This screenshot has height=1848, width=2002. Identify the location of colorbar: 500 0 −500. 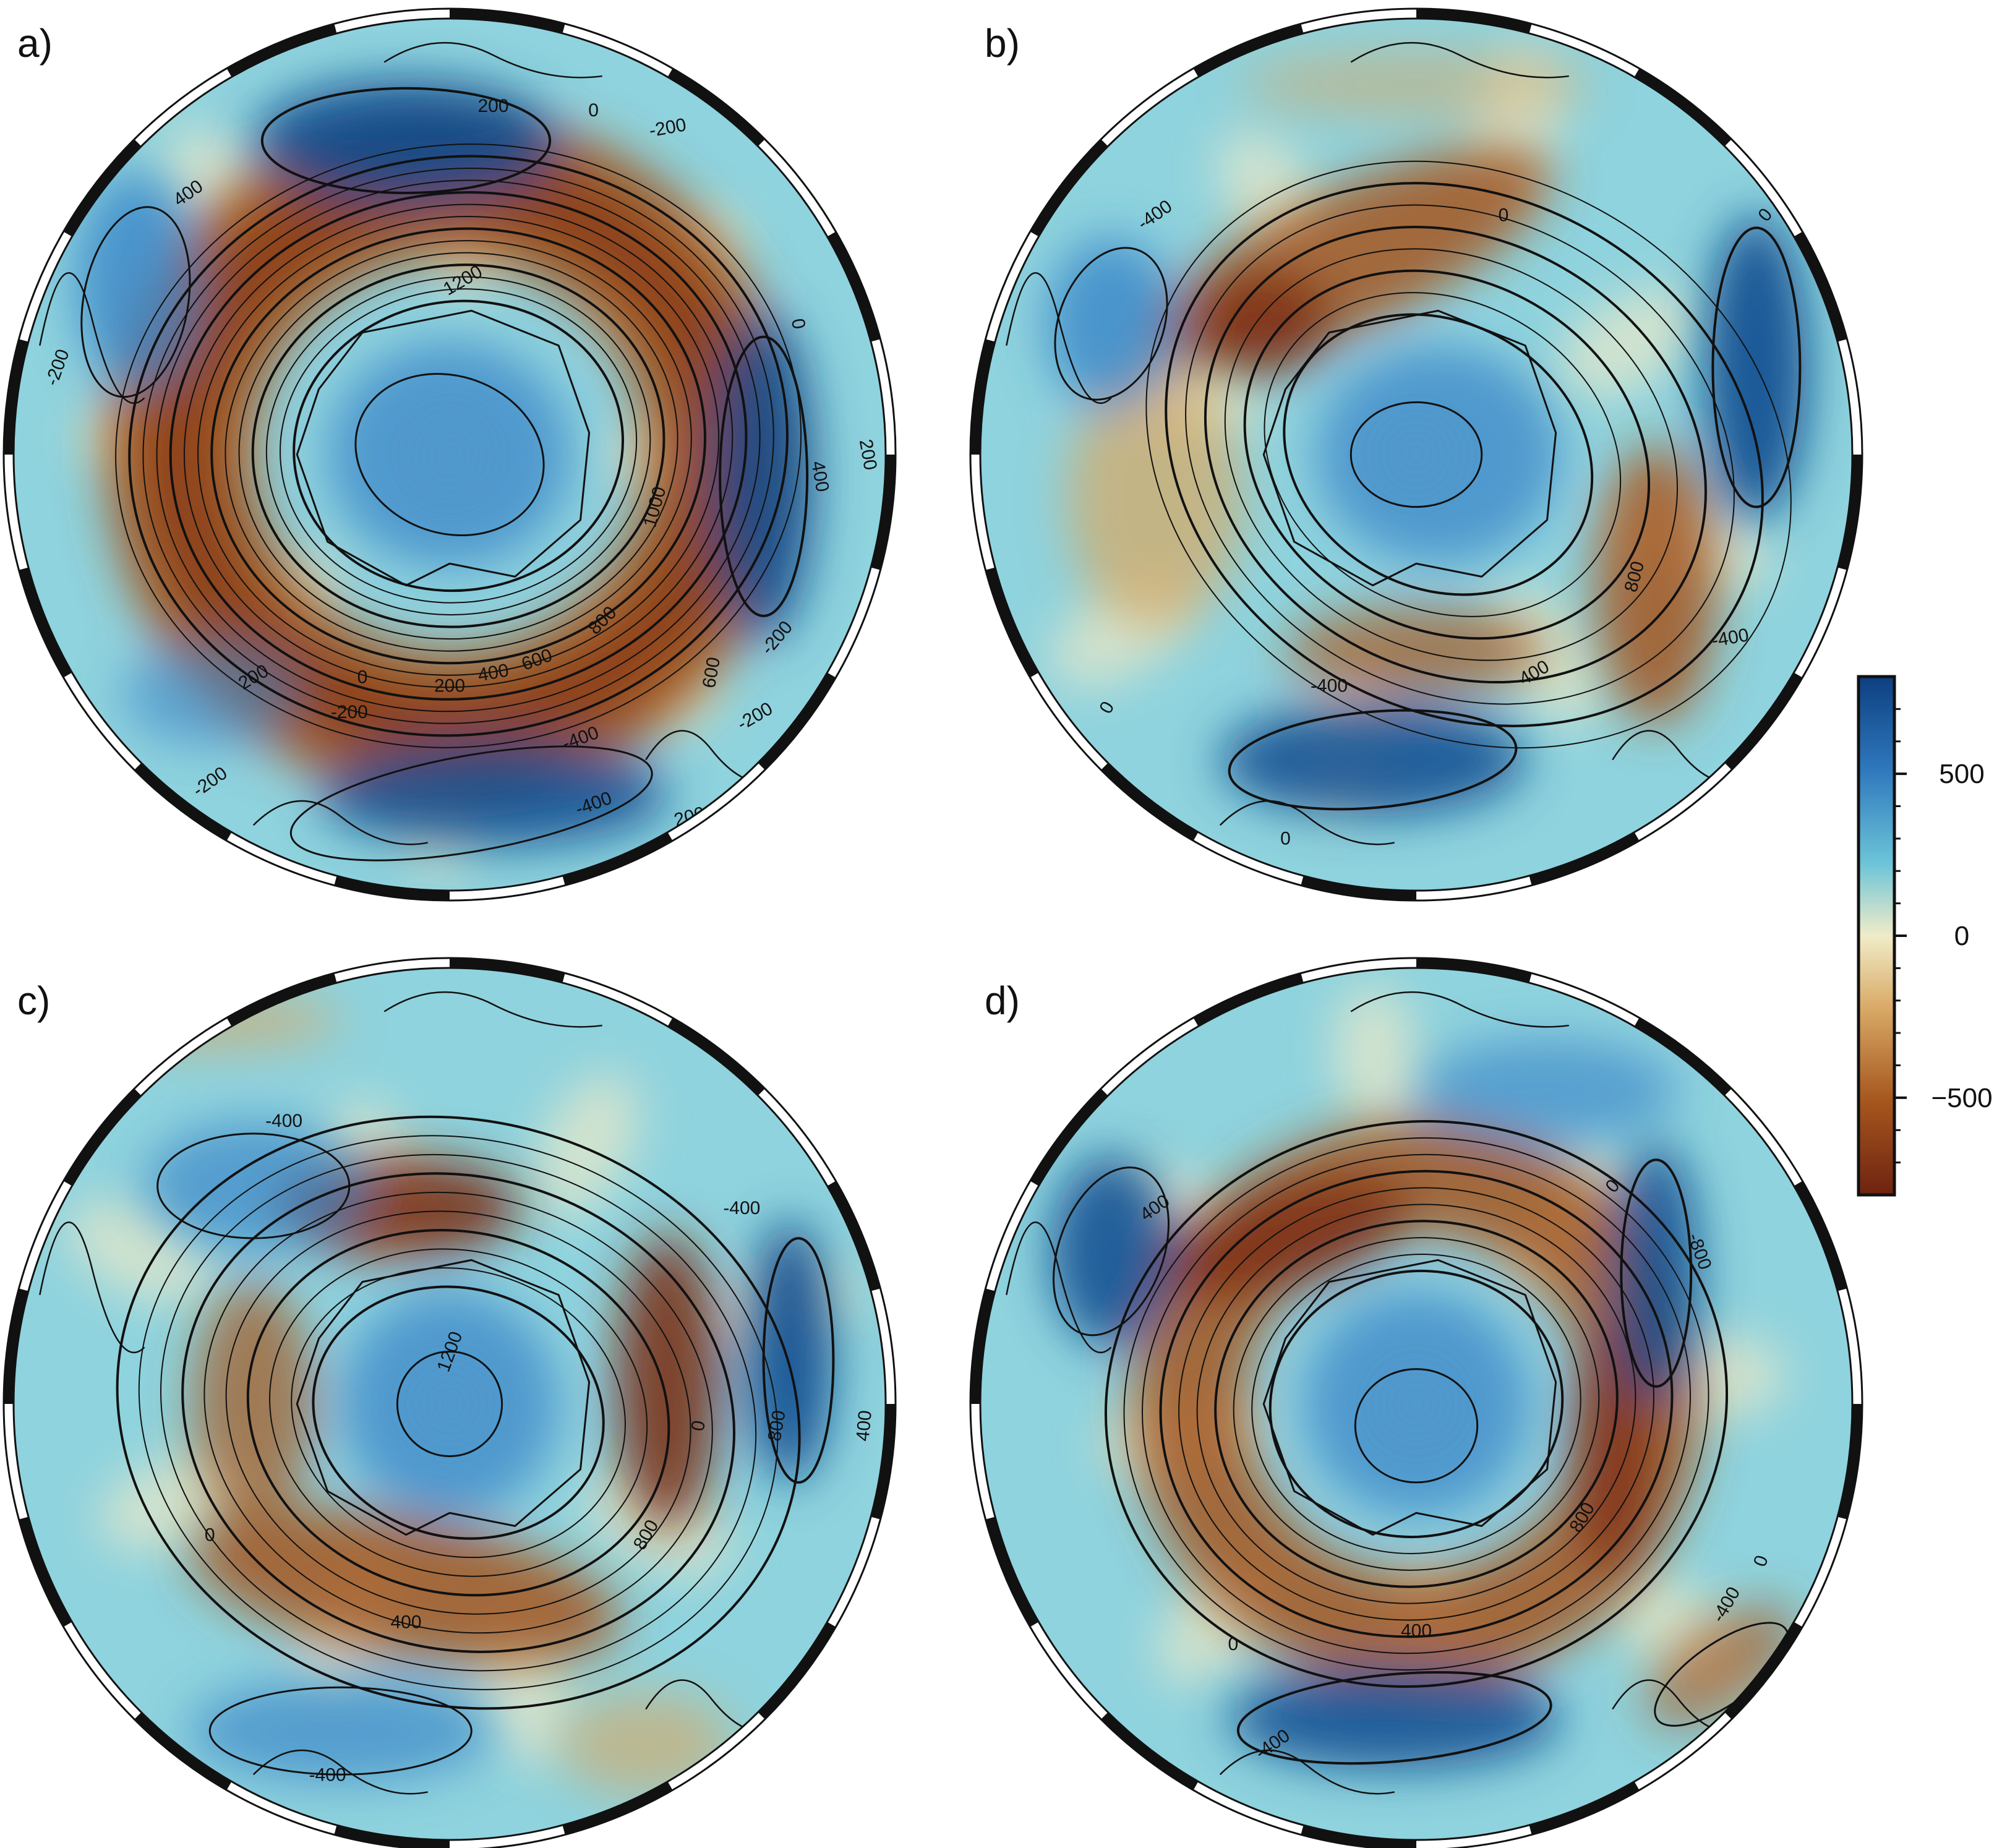
(1925, 936).